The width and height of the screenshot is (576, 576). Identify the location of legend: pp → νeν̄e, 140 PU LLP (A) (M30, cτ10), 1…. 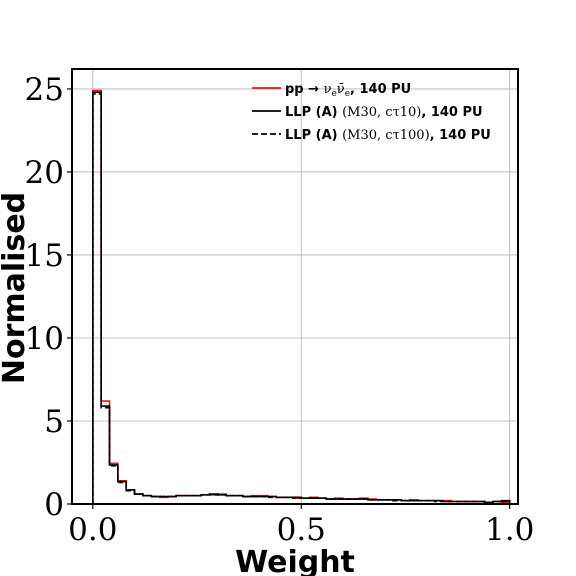
(371, 112).